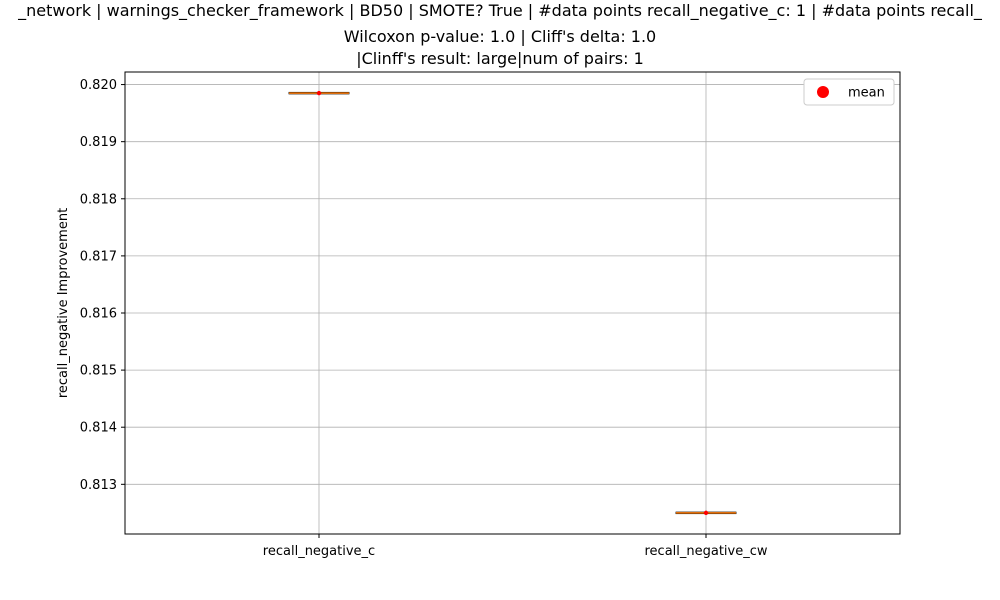  What do you see at coordinates (866, 93) in the screenshot?
I see `legend-mean-label: mean` at bounding box center [866, 93].